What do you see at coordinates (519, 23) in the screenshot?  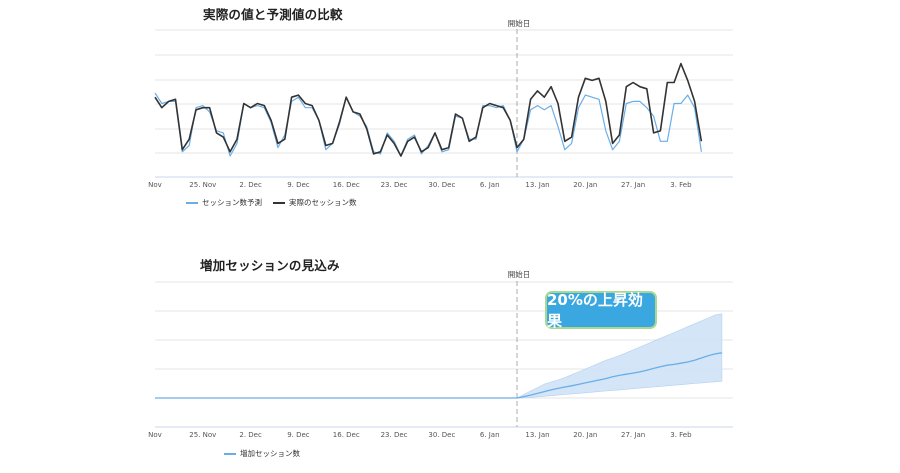 I see `start-marker-label-0: 開始日` at bounding box center [519, 23].